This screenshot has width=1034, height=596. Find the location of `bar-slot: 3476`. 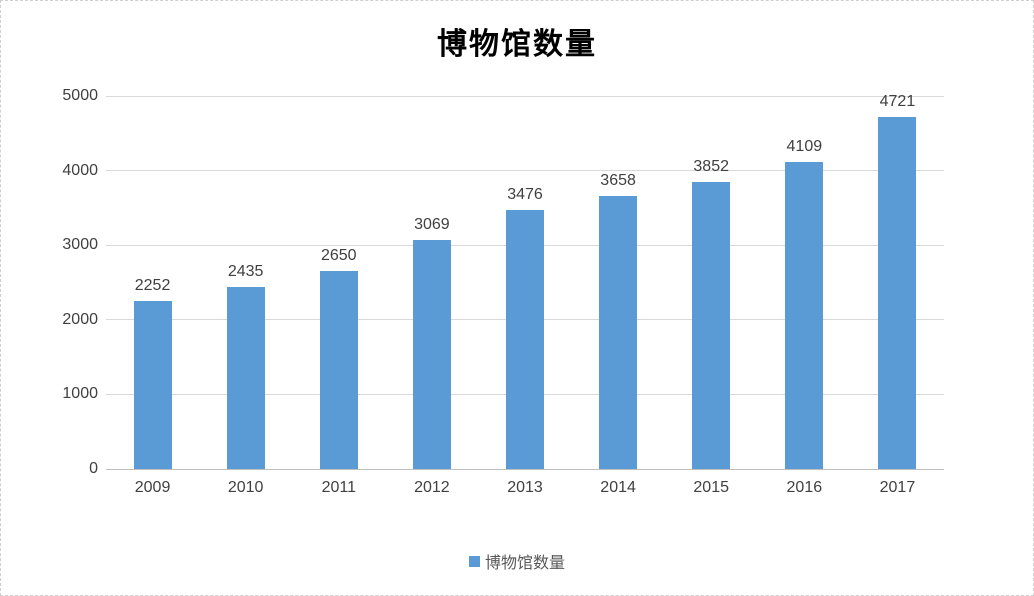

bar-slot: 3476 is located at coordinates (524, 282).